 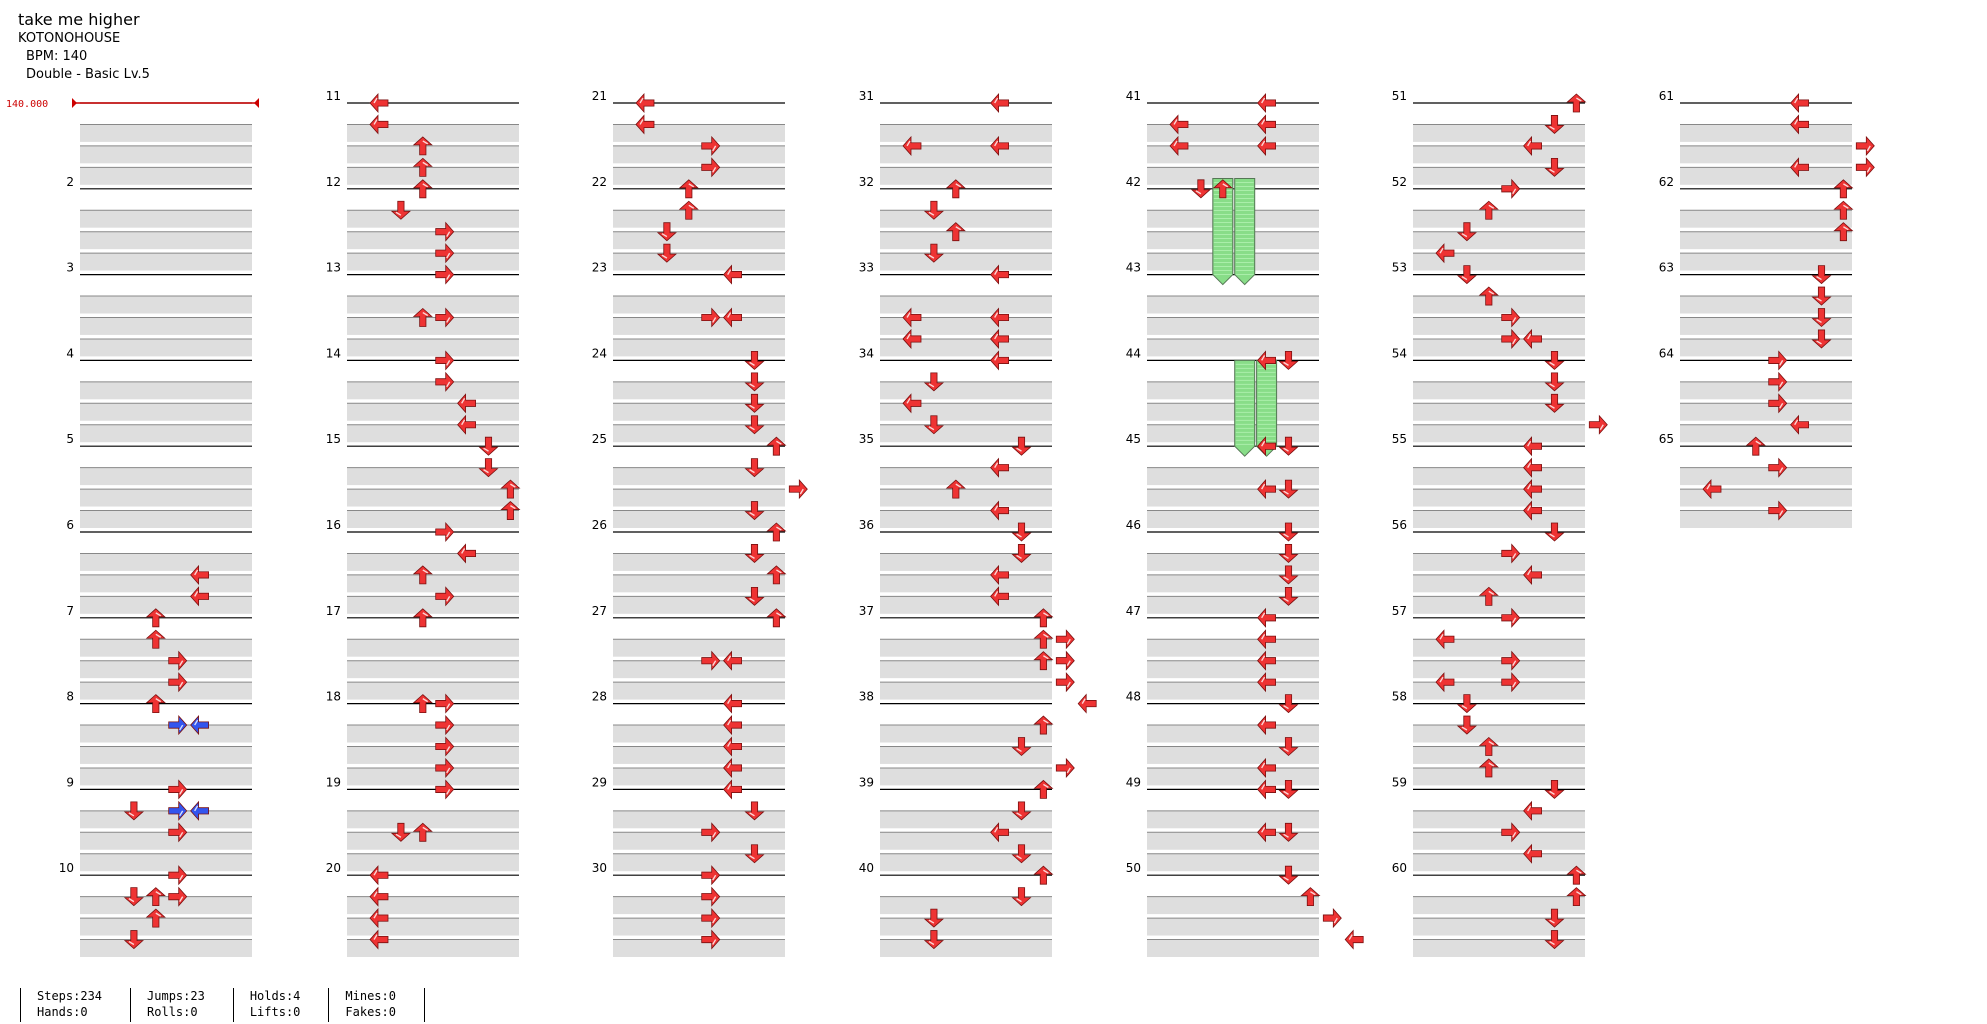 I want to click on measure-number: 35, so click(x=866, y=439).